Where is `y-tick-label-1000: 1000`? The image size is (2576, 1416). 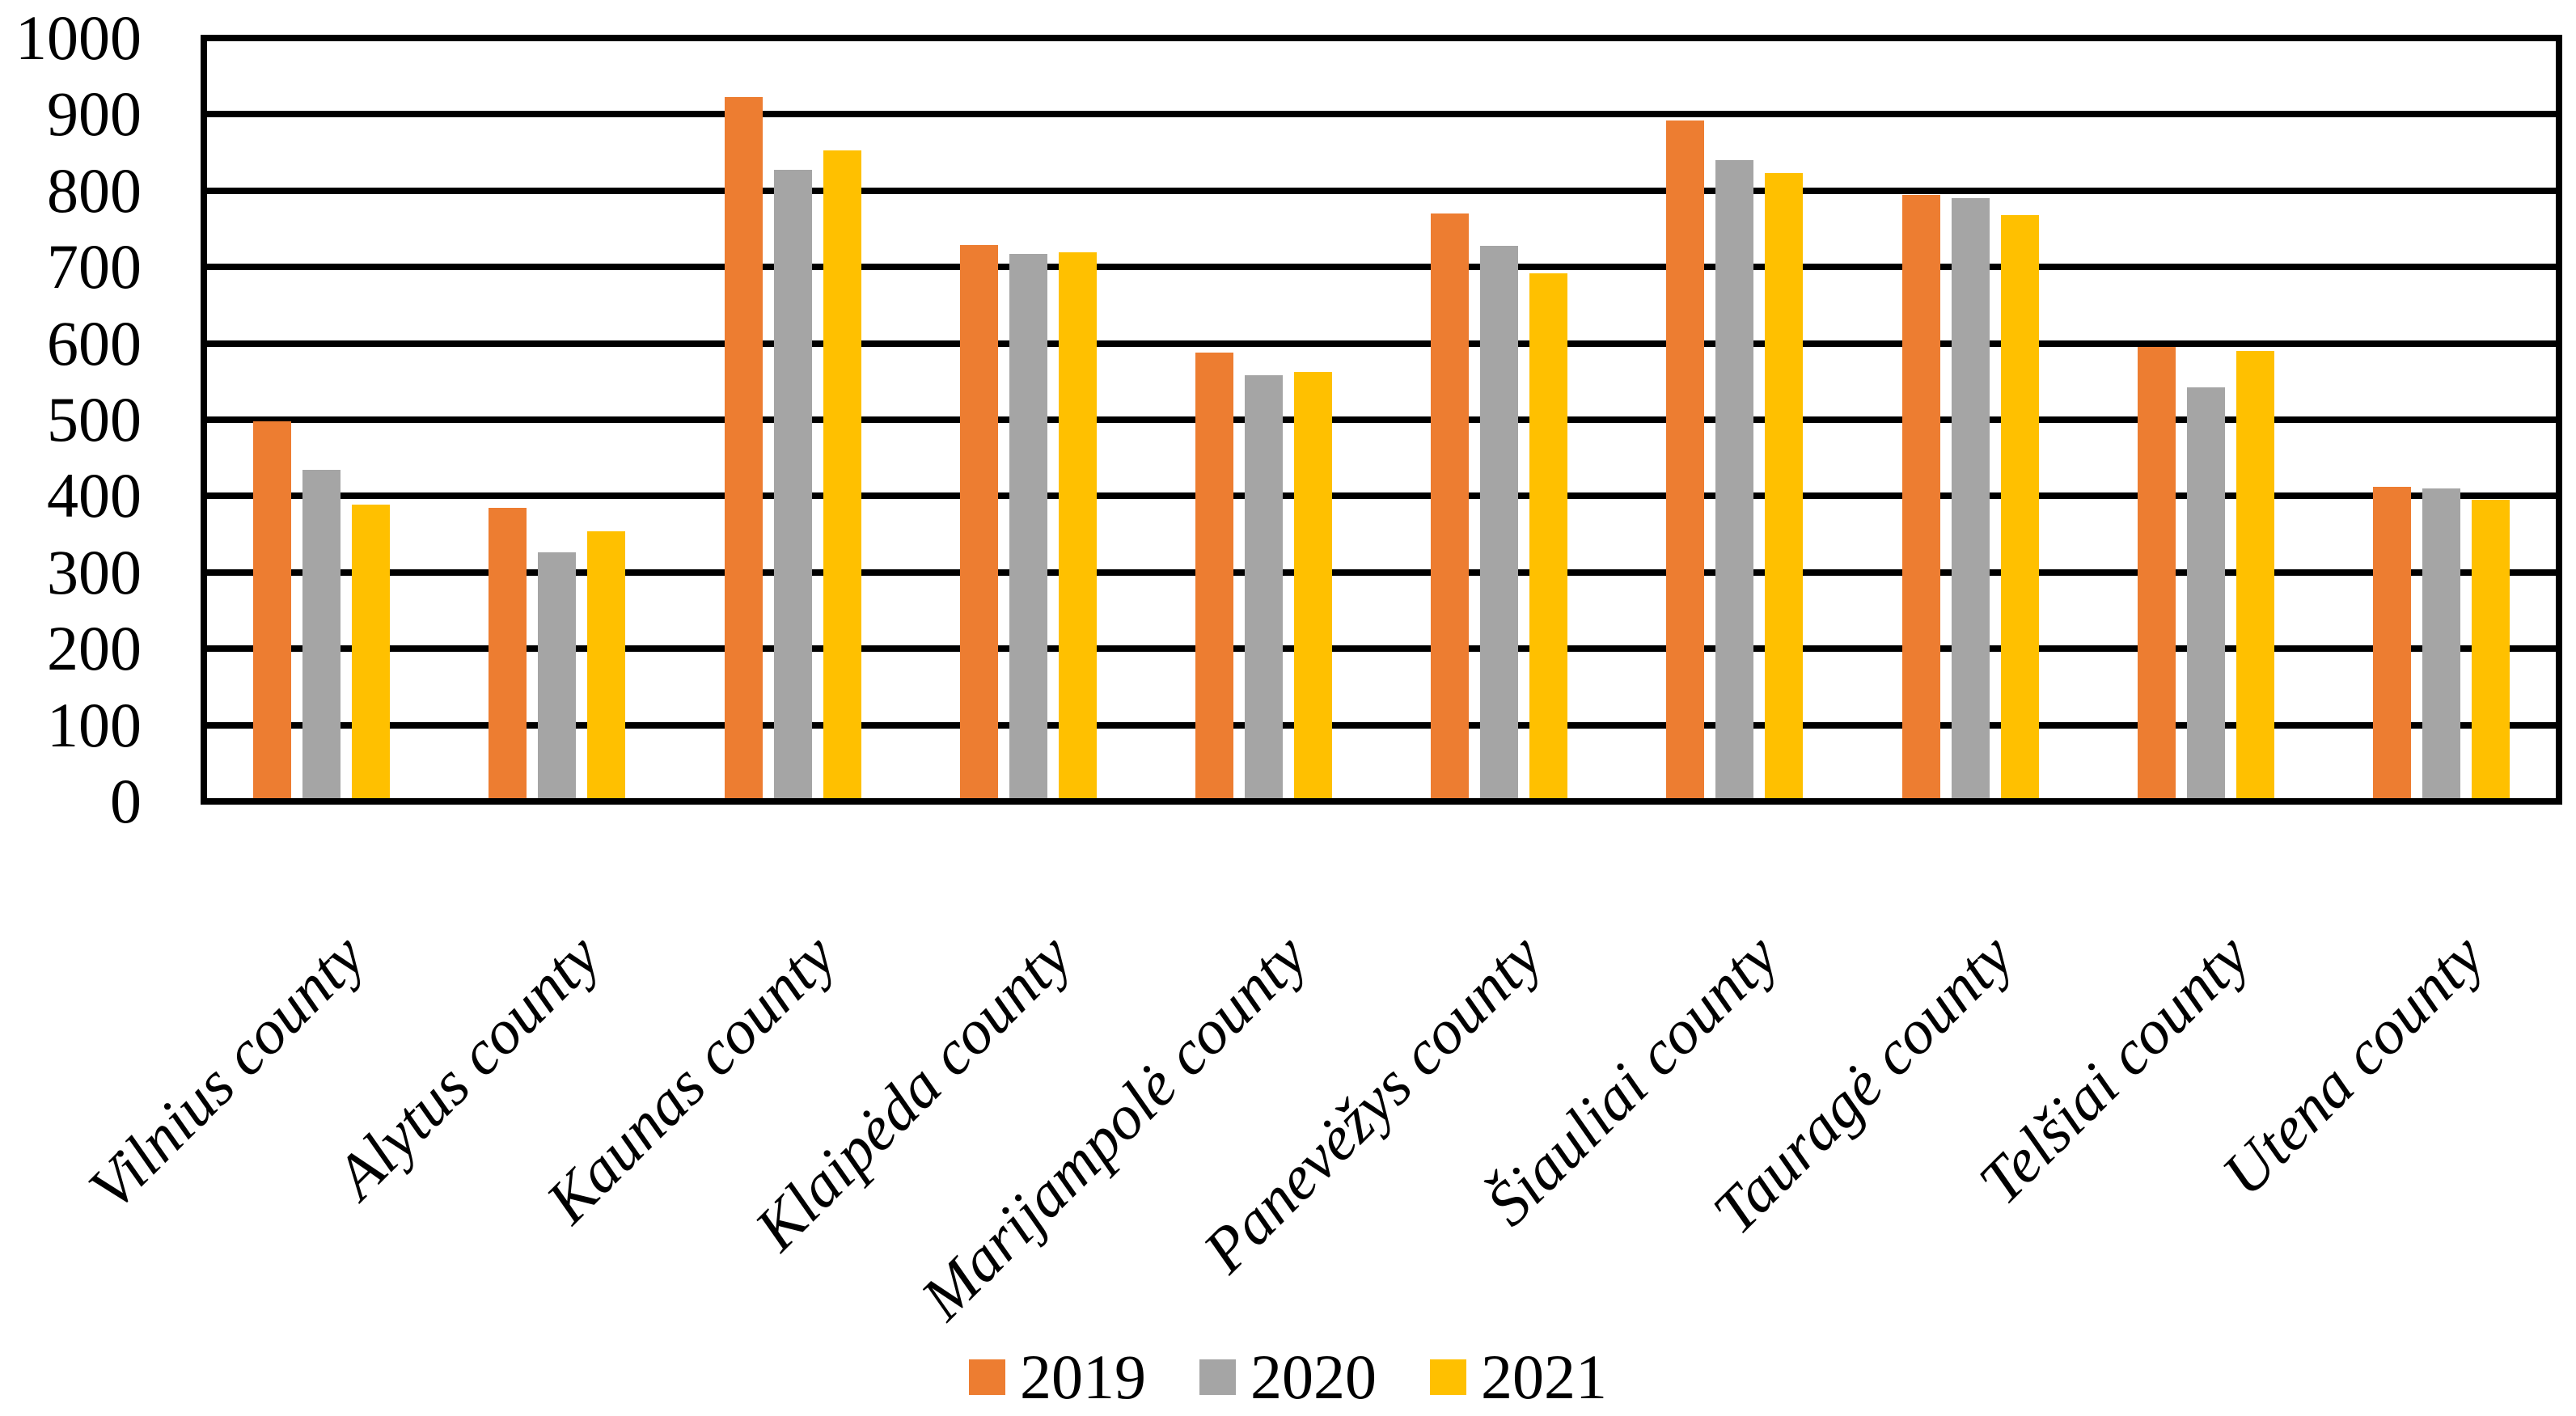 y-tick-label-1000: 1000 is located at coordinates (78, 37).